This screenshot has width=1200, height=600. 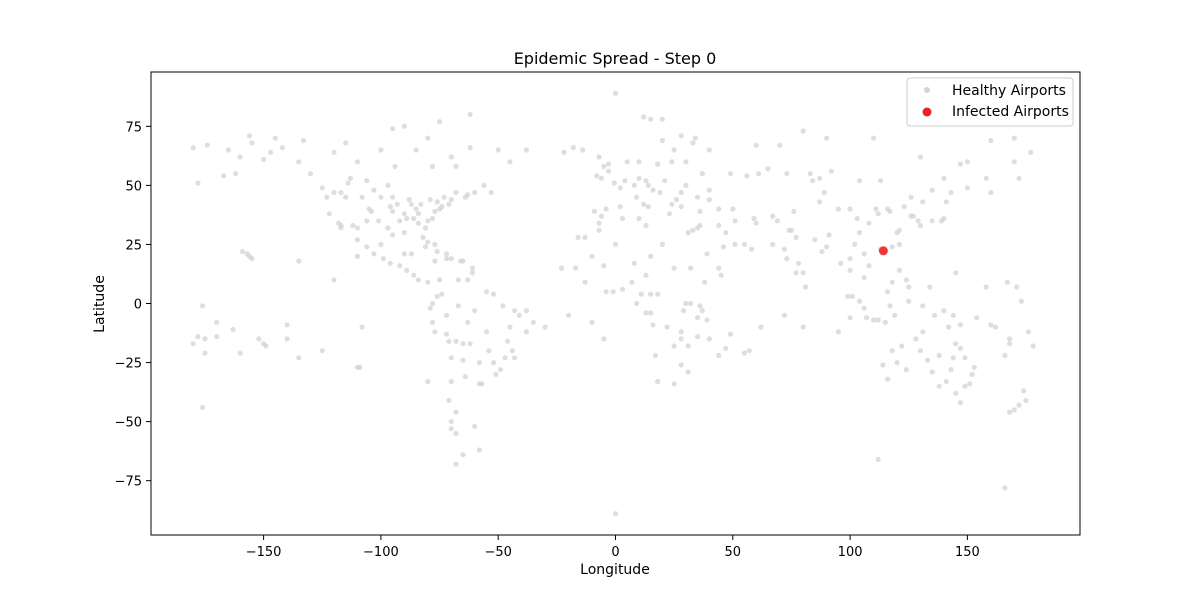 I want to click on x-tick-label-3: 0, so click(x=615, y=552).